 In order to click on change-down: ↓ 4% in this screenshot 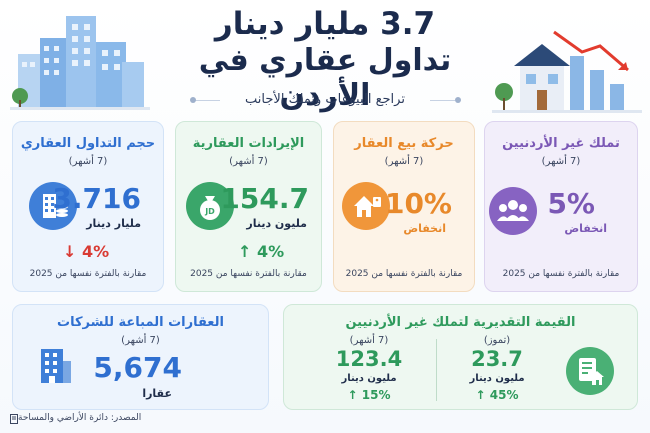, I will do `click(86, 251)`.